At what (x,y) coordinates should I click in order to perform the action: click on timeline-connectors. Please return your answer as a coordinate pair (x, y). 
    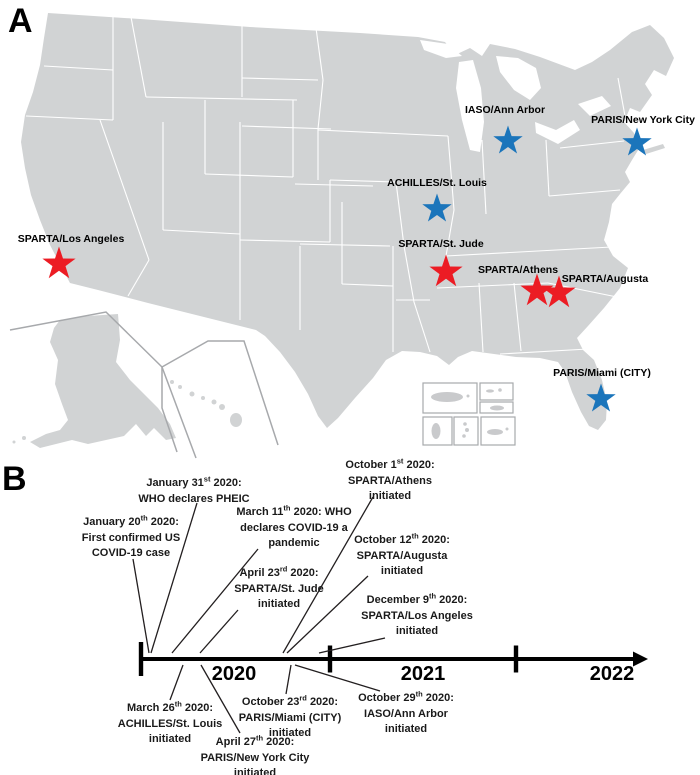
    Looking at the image, I should click on (259, 615).